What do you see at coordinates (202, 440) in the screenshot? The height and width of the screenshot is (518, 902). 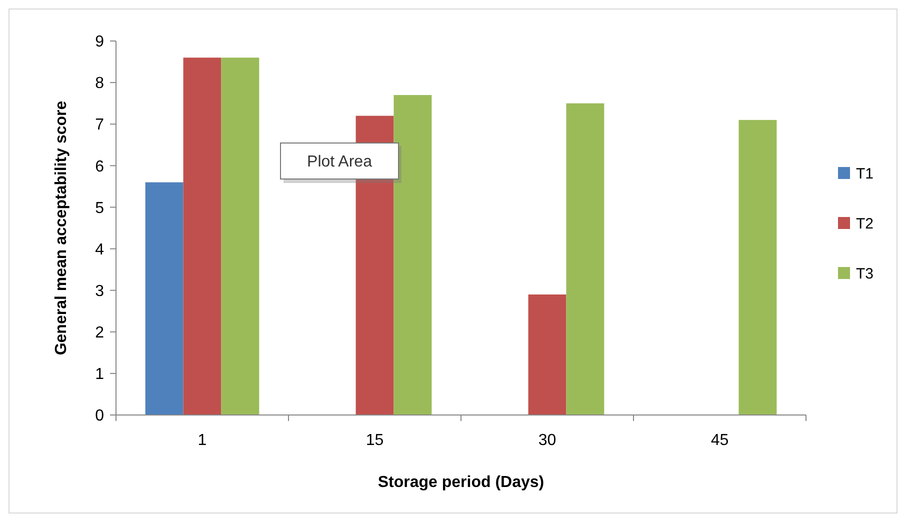 I see `x-tick-label: 1` at bounding box center [202, 440].